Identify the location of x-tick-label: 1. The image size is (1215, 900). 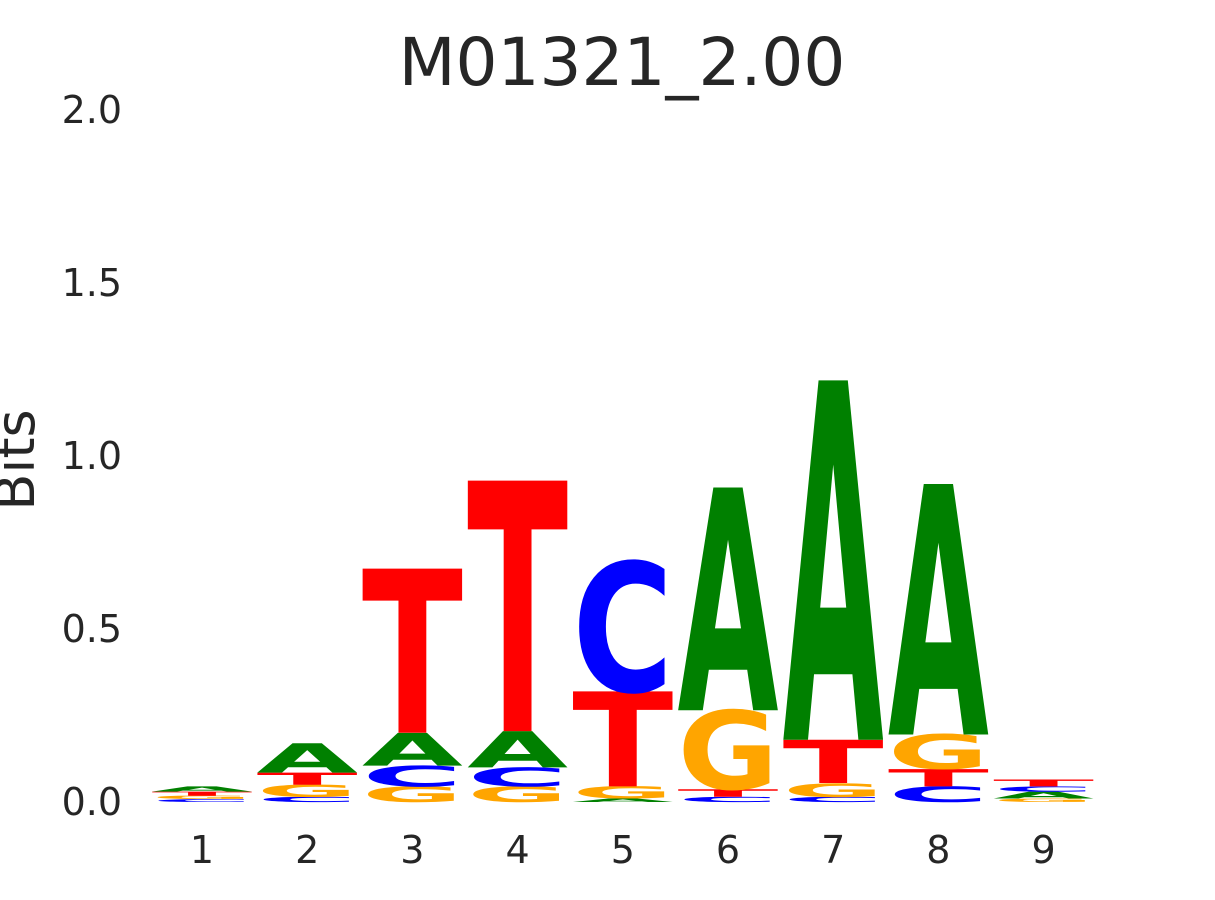
(202, 850).